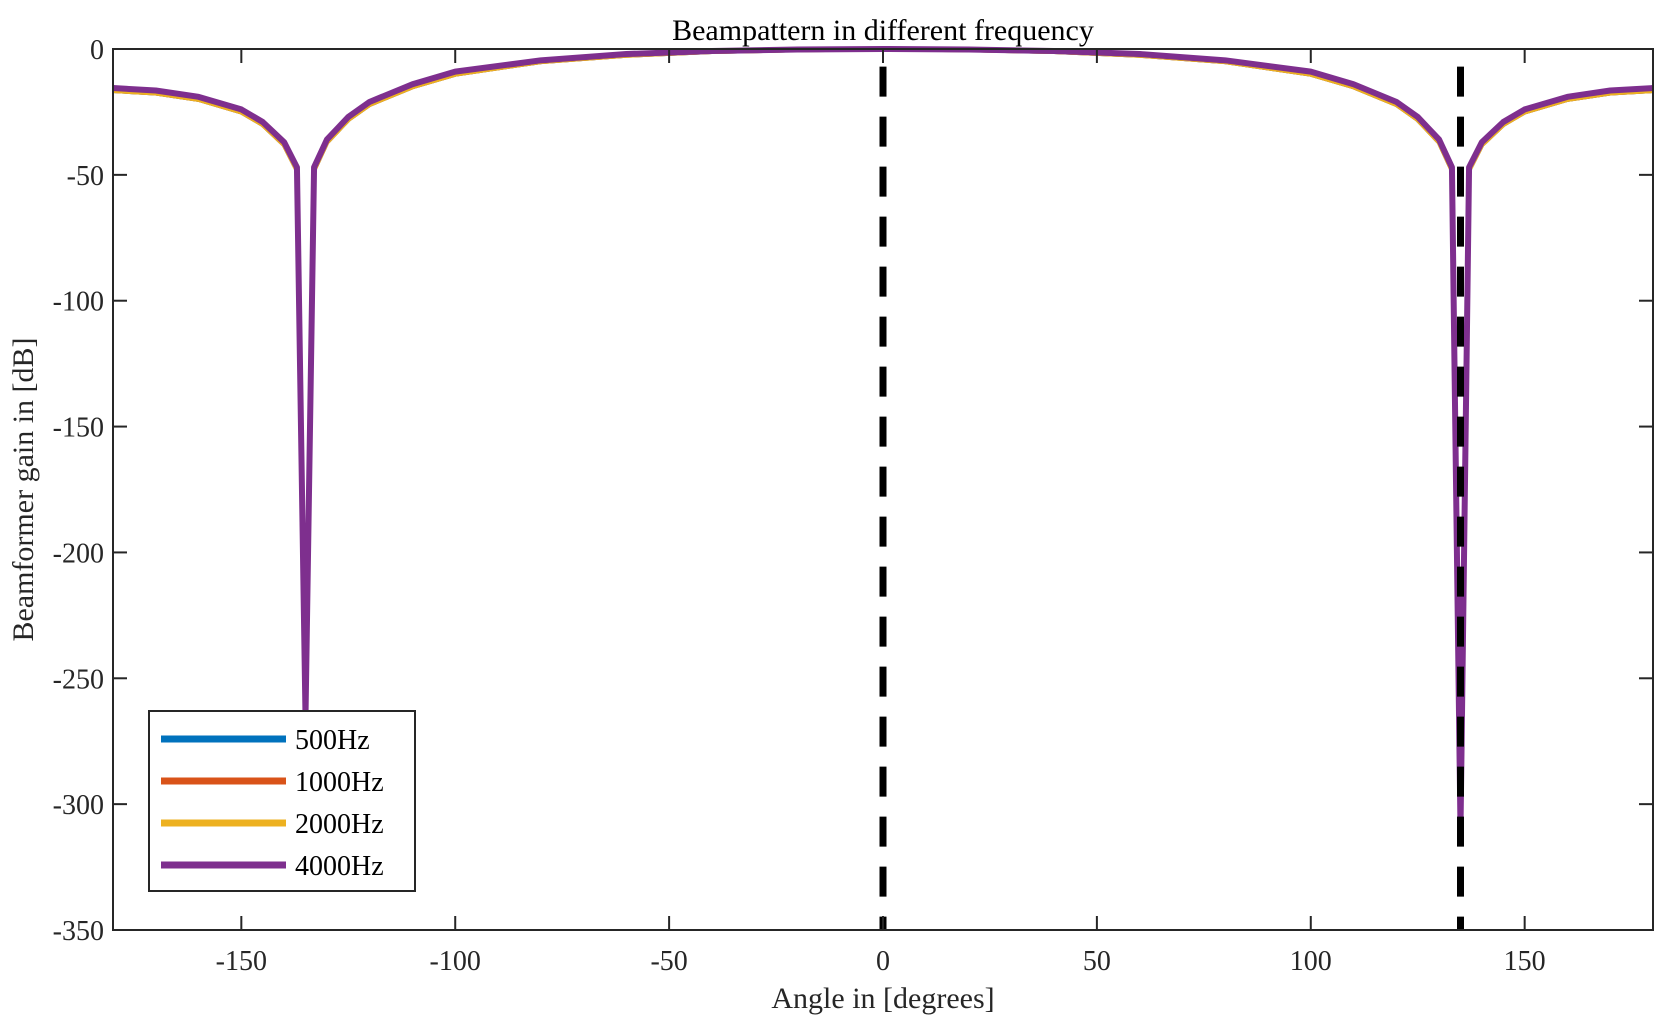 The image size is (1654, 1016). I want to click on y-tick-label: -300, so click(78, 805).